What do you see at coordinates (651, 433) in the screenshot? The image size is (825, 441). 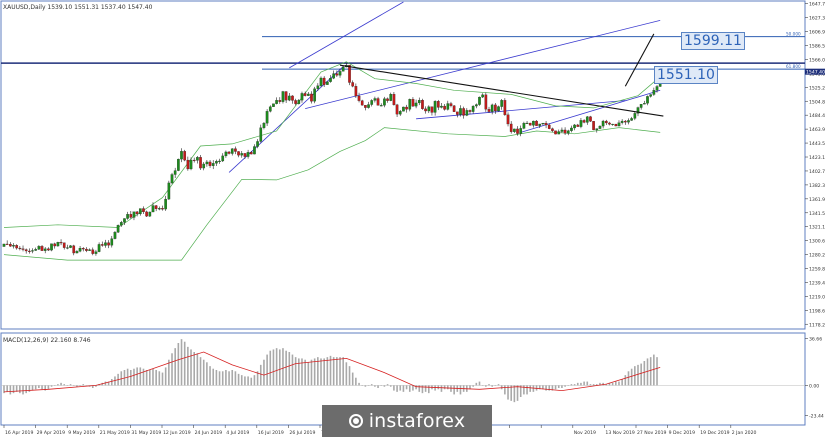 I see `time-tick-label: 27 Nov 2019` at bounding box center [651, 433].